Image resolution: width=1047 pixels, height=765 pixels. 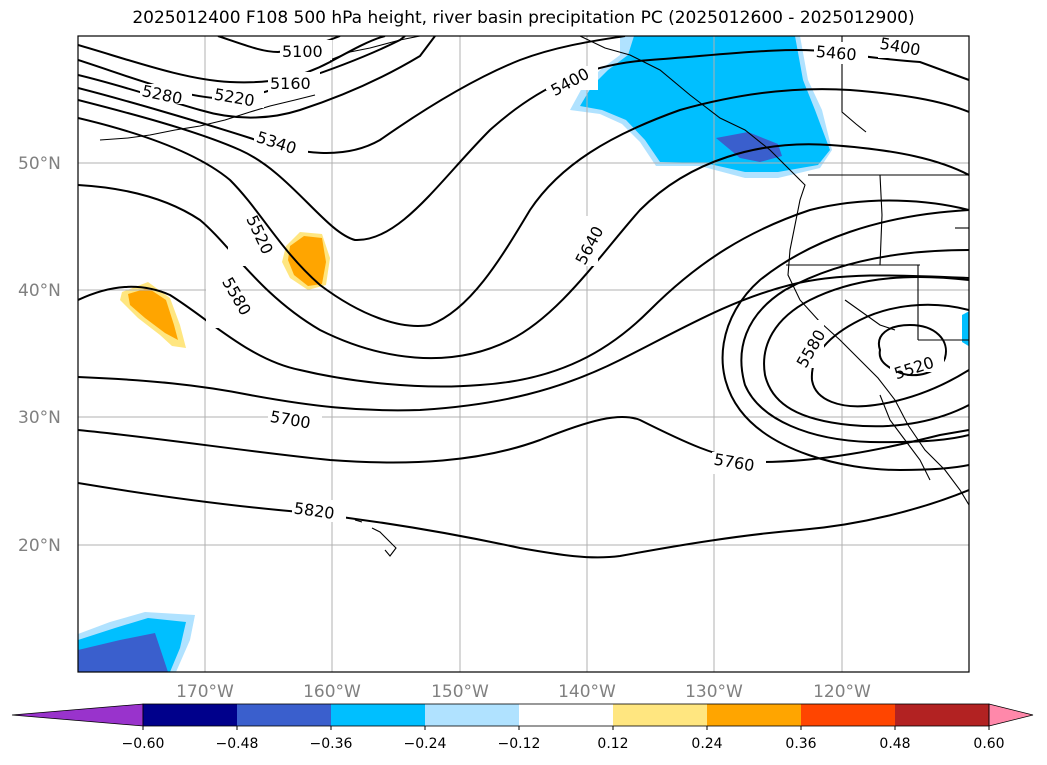 I want to click on colorbar-extend-high, so click(x=1011, y=715).